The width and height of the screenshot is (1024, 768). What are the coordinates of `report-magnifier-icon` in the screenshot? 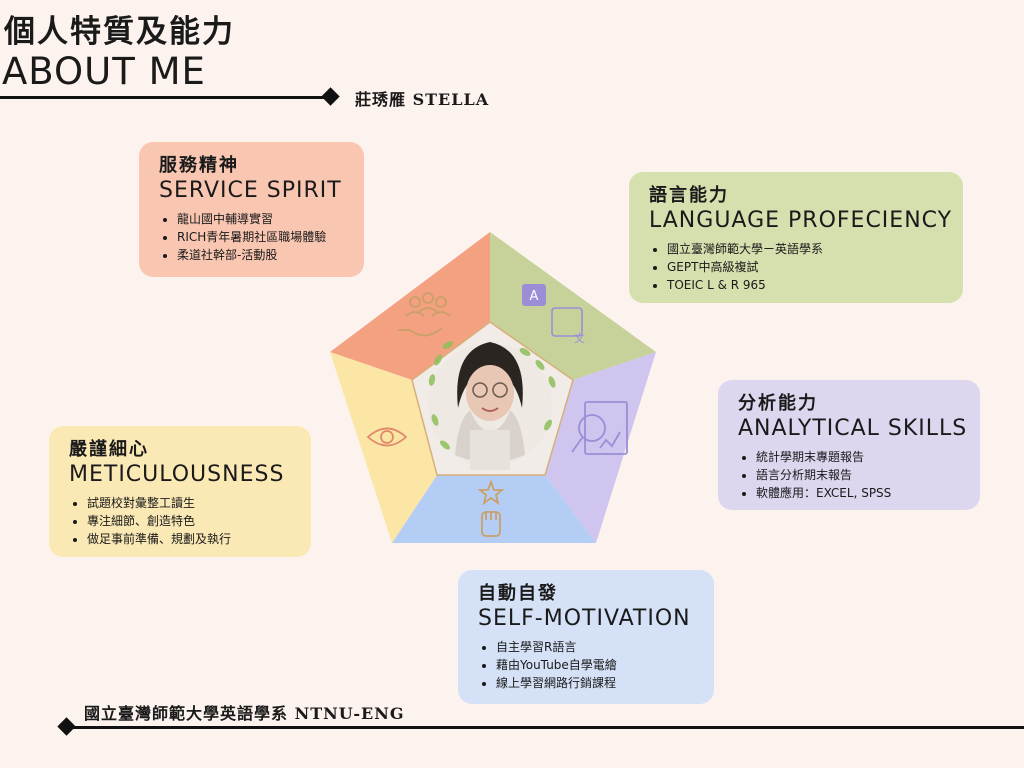 It's located at (599, 428).